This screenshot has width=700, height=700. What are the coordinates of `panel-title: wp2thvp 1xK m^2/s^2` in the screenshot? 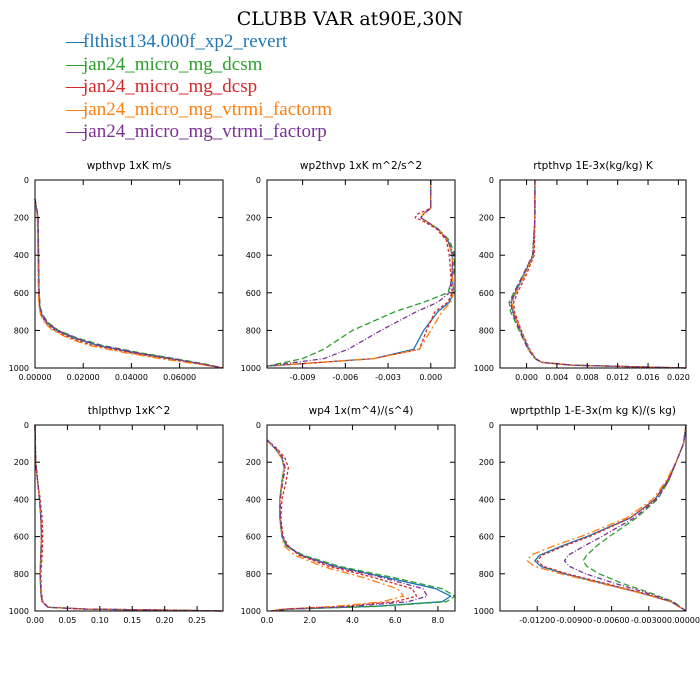 It's located at (361, 166).